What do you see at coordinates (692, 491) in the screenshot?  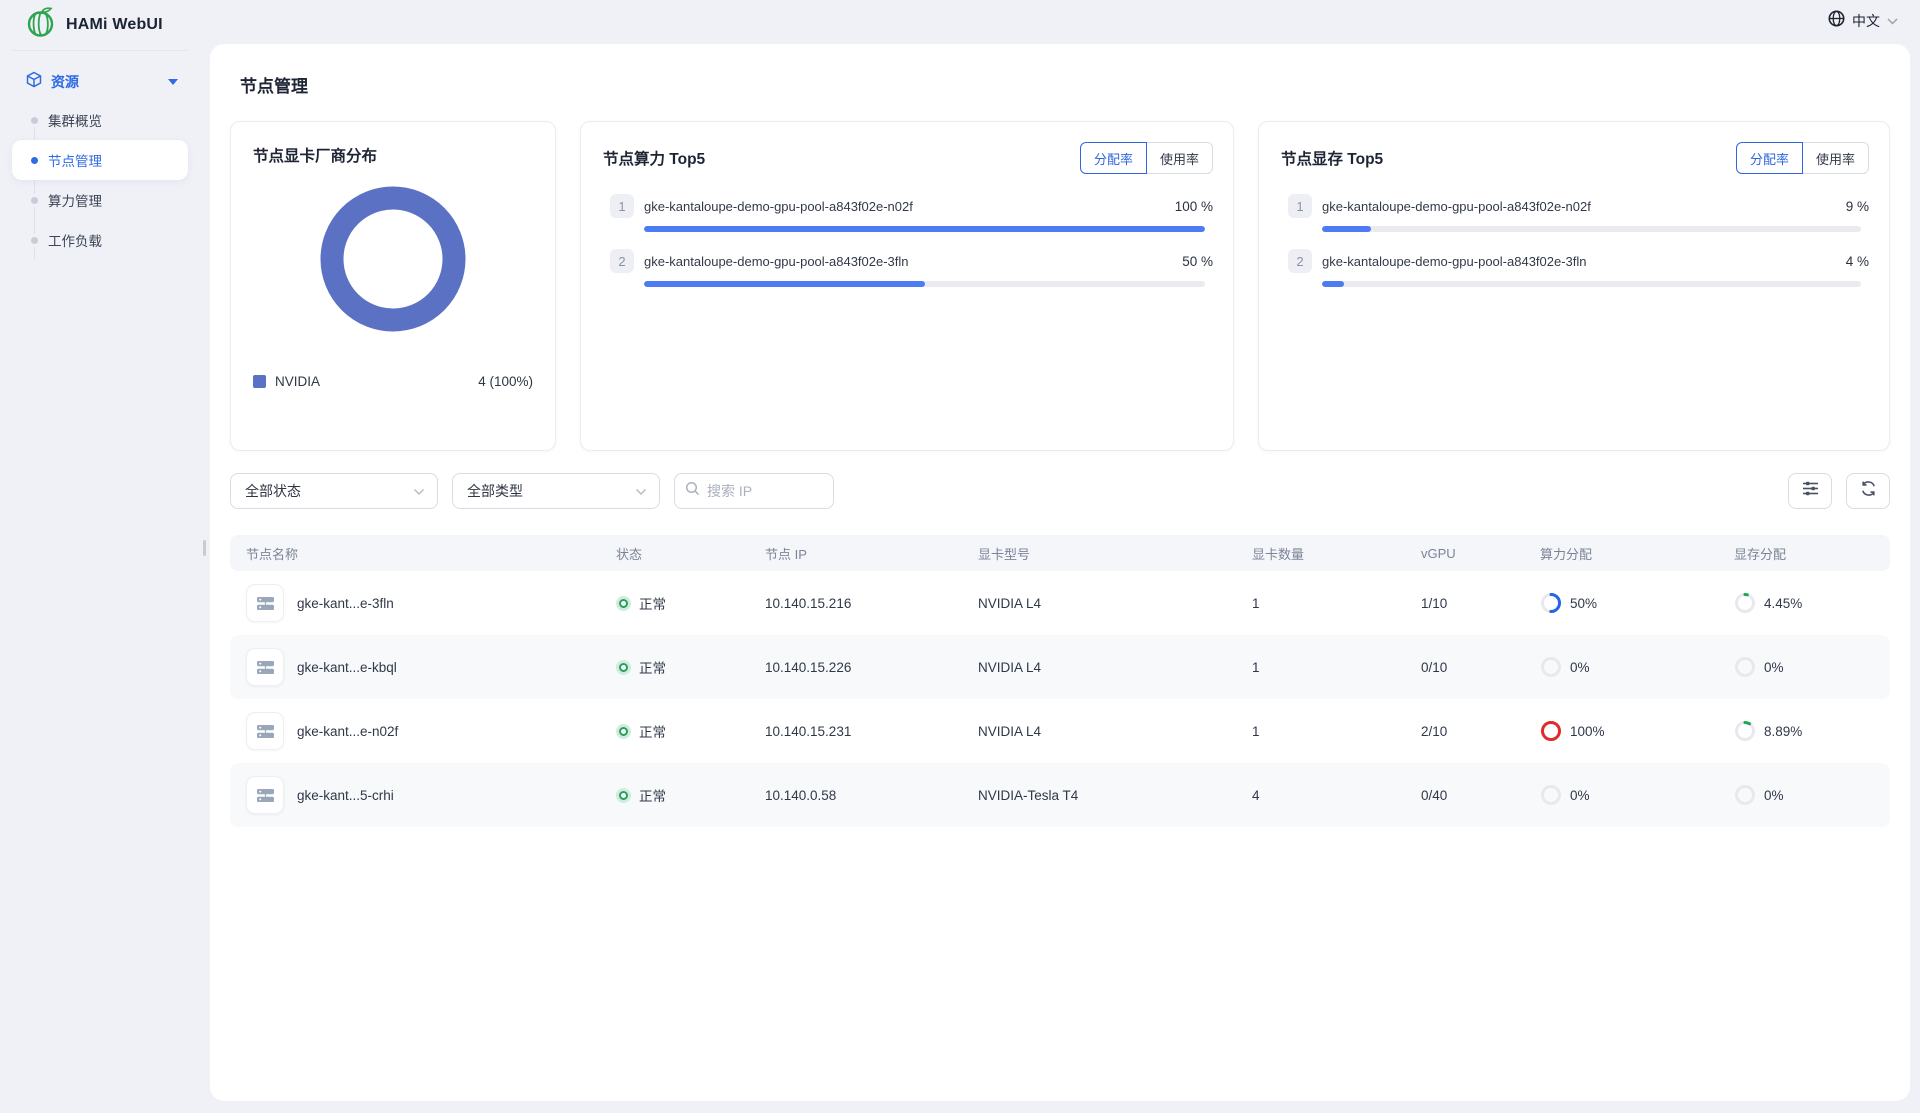 I see `magnifier-icon` at bounding box center [692, 491].